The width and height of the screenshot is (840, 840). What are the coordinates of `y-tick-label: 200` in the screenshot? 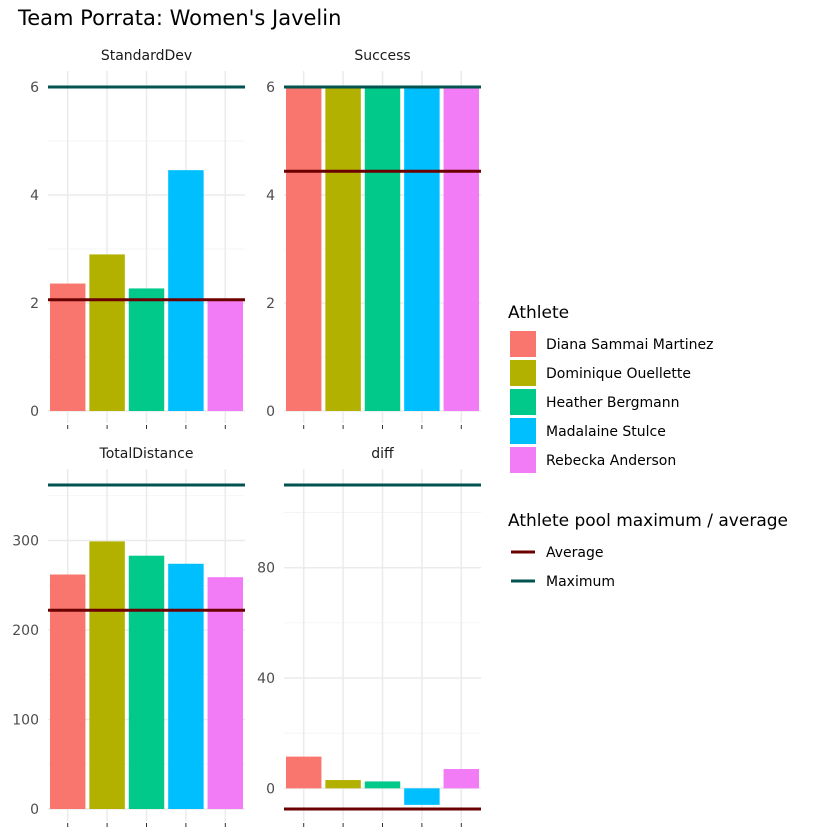 It's located at (25, 631).